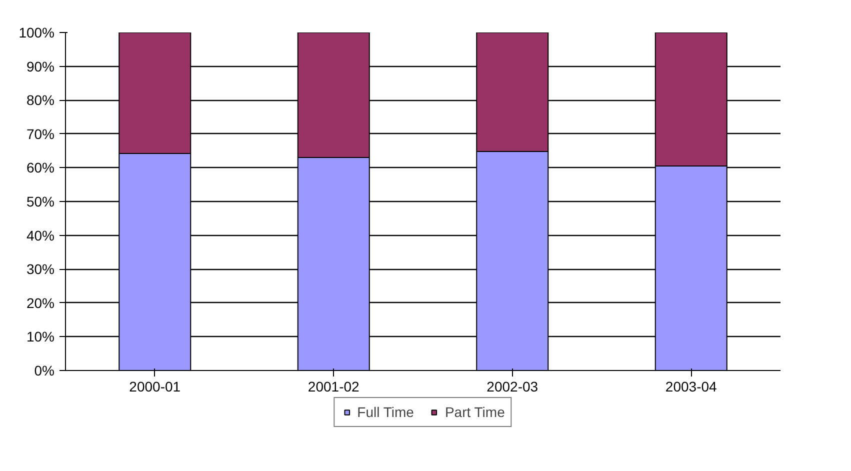 The height and width of the screenshot is (471, 851). I want to click on legend-label: Part Time, so click(474, 412).